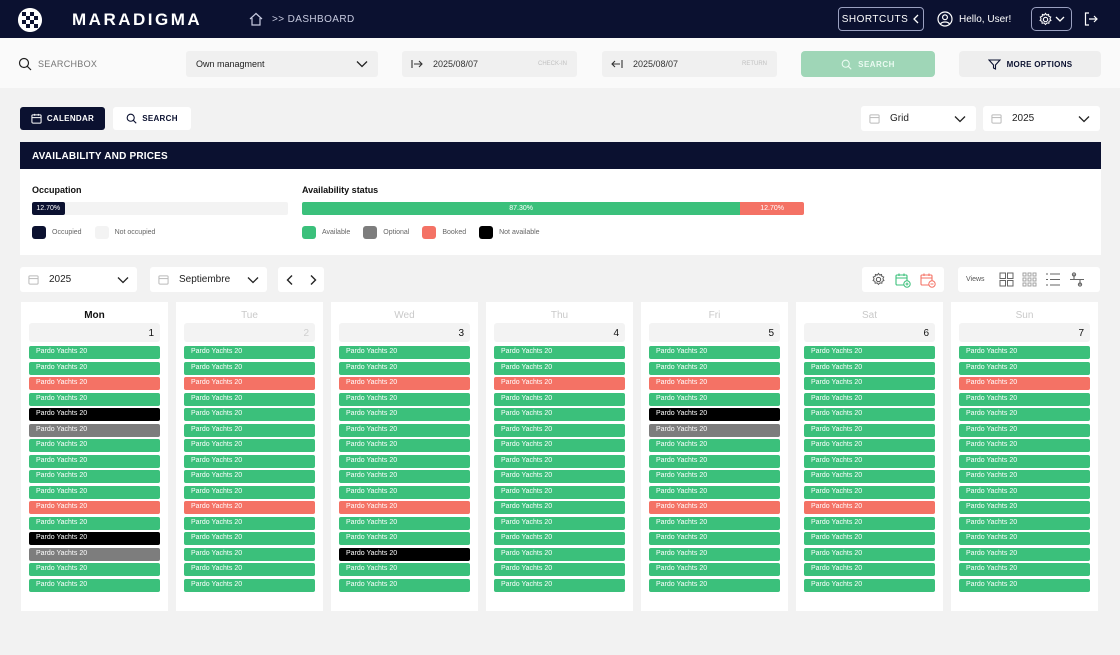 This screenshot has height=655, width=1120. Describe the element at coordinates (1030, 64) in the screenshot. I see `more-options-button: MORE OPTIONS` at that location.